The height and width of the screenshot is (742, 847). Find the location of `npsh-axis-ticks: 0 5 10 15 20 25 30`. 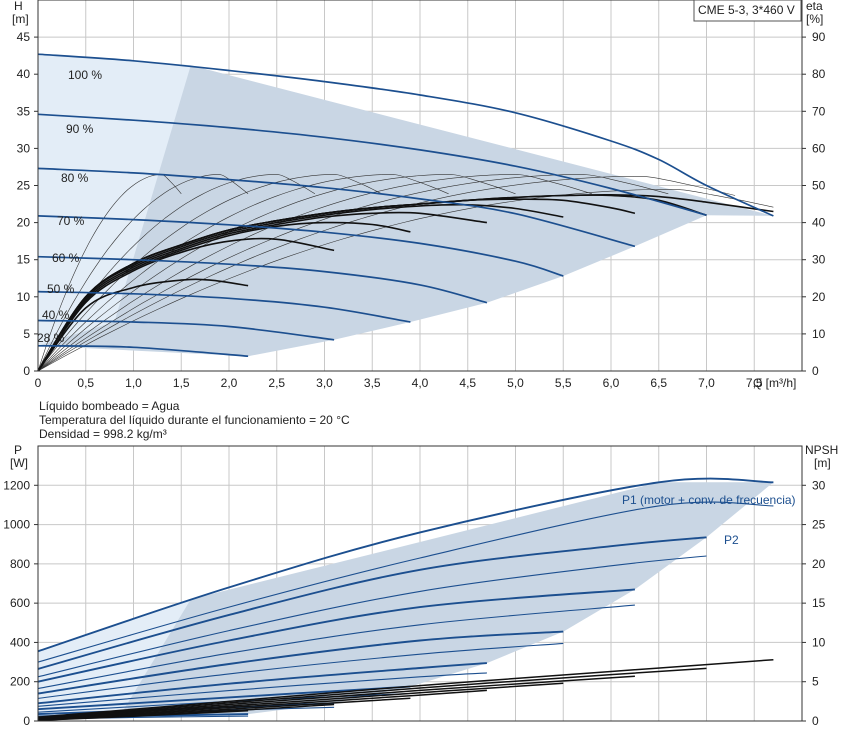

npsh-axis-ticks: 0 5 10 15 20 25 30 is located at coordinates (814, 603).